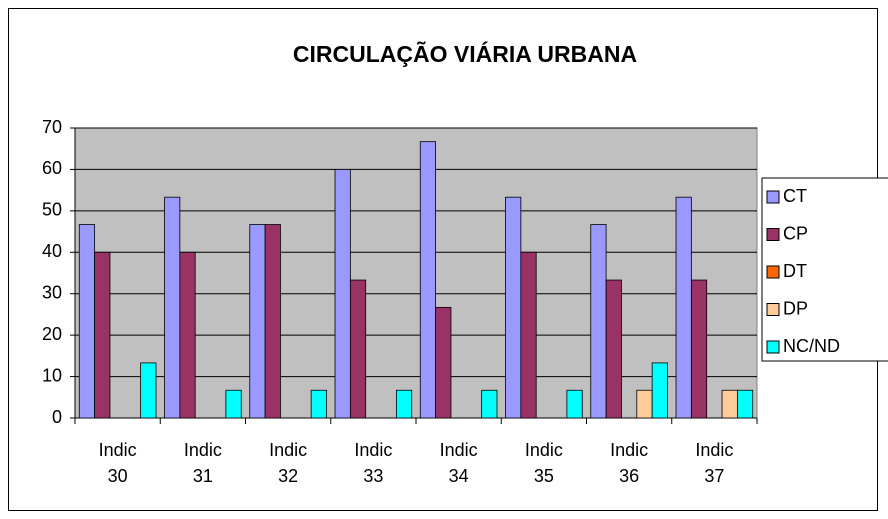 The width and height of the screenshot is (888, 519). I want to click on chart-title: CIRCULAÇÃO VIÁRIA URBANA, so click(465, 53).